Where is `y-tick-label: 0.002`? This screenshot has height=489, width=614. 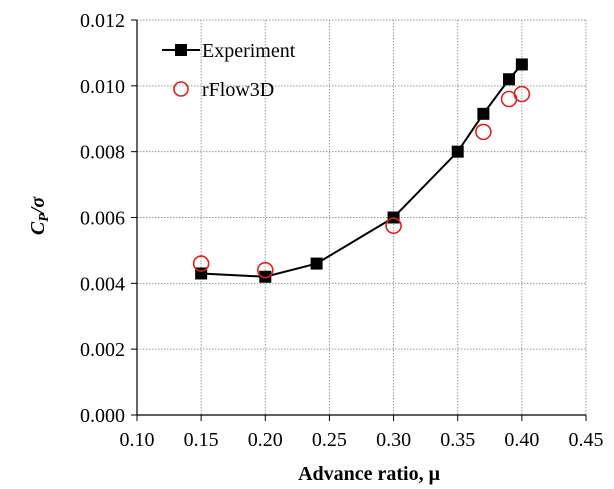 y-tick-label: 0.002 is located at coordinates (102, 350).